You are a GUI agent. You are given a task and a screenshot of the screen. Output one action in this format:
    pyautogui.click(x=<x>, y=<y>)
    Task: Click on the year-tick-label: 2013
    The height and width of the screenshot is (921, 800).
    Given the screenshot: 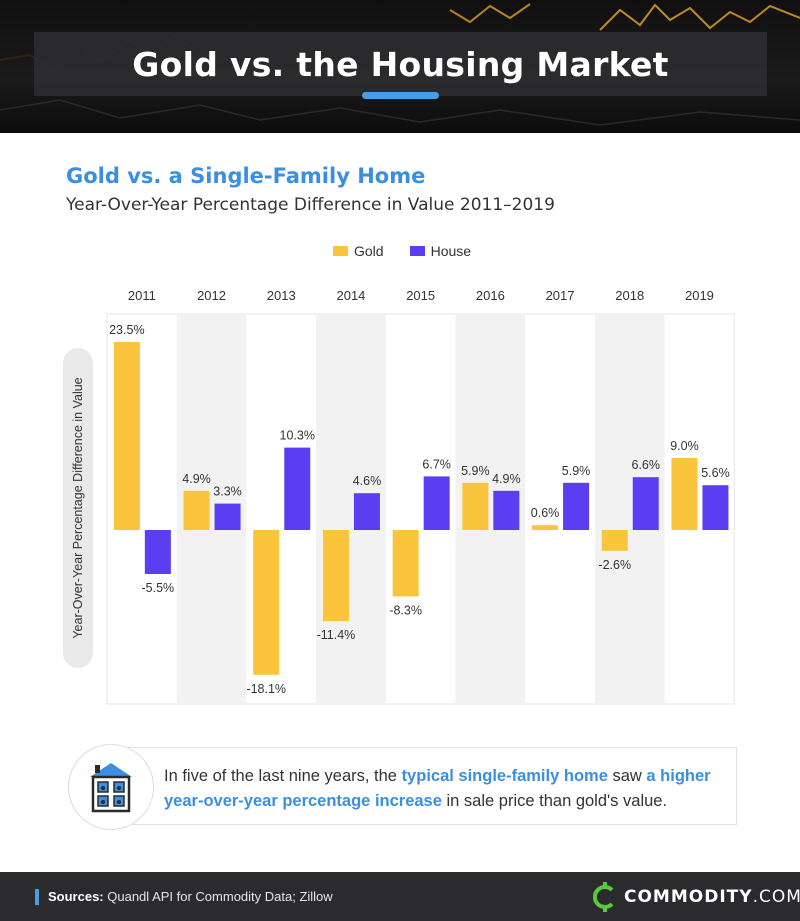 What is the action you would take?
    pyautogui.click(x=281, y=295)
    